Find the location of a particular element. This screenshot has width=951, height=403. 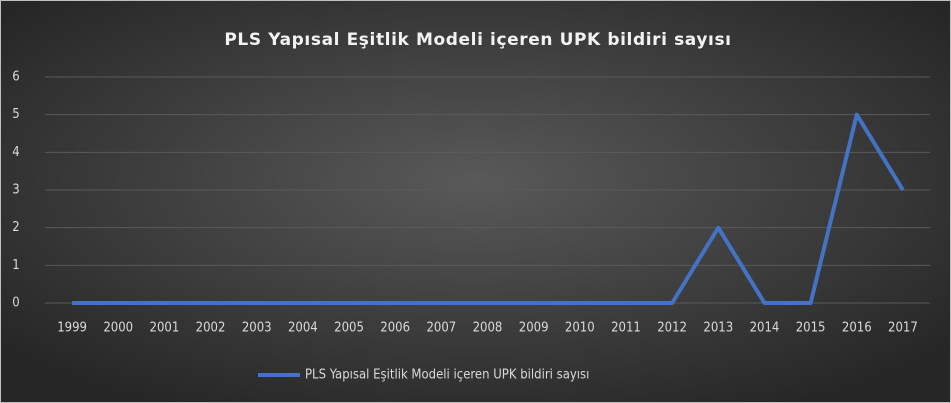

y-tick-label: 5 is located at coordinates (15, 114).